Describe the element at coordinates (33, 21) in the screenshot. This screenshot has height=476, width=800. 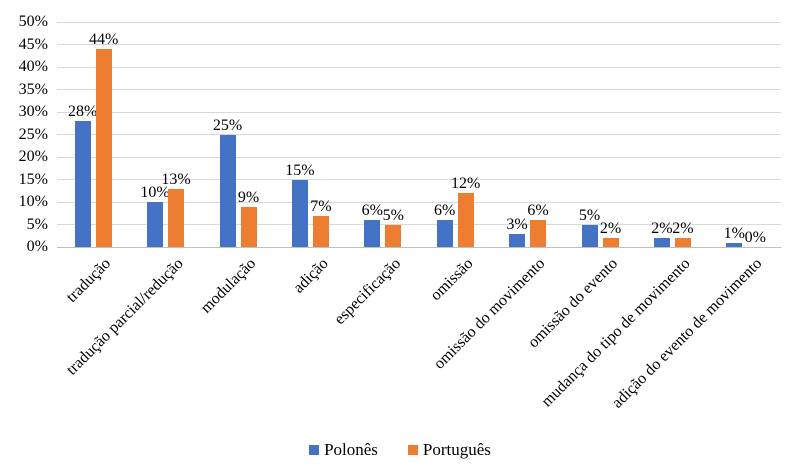
I see `y-axis-tick-label: 50%` at that location.